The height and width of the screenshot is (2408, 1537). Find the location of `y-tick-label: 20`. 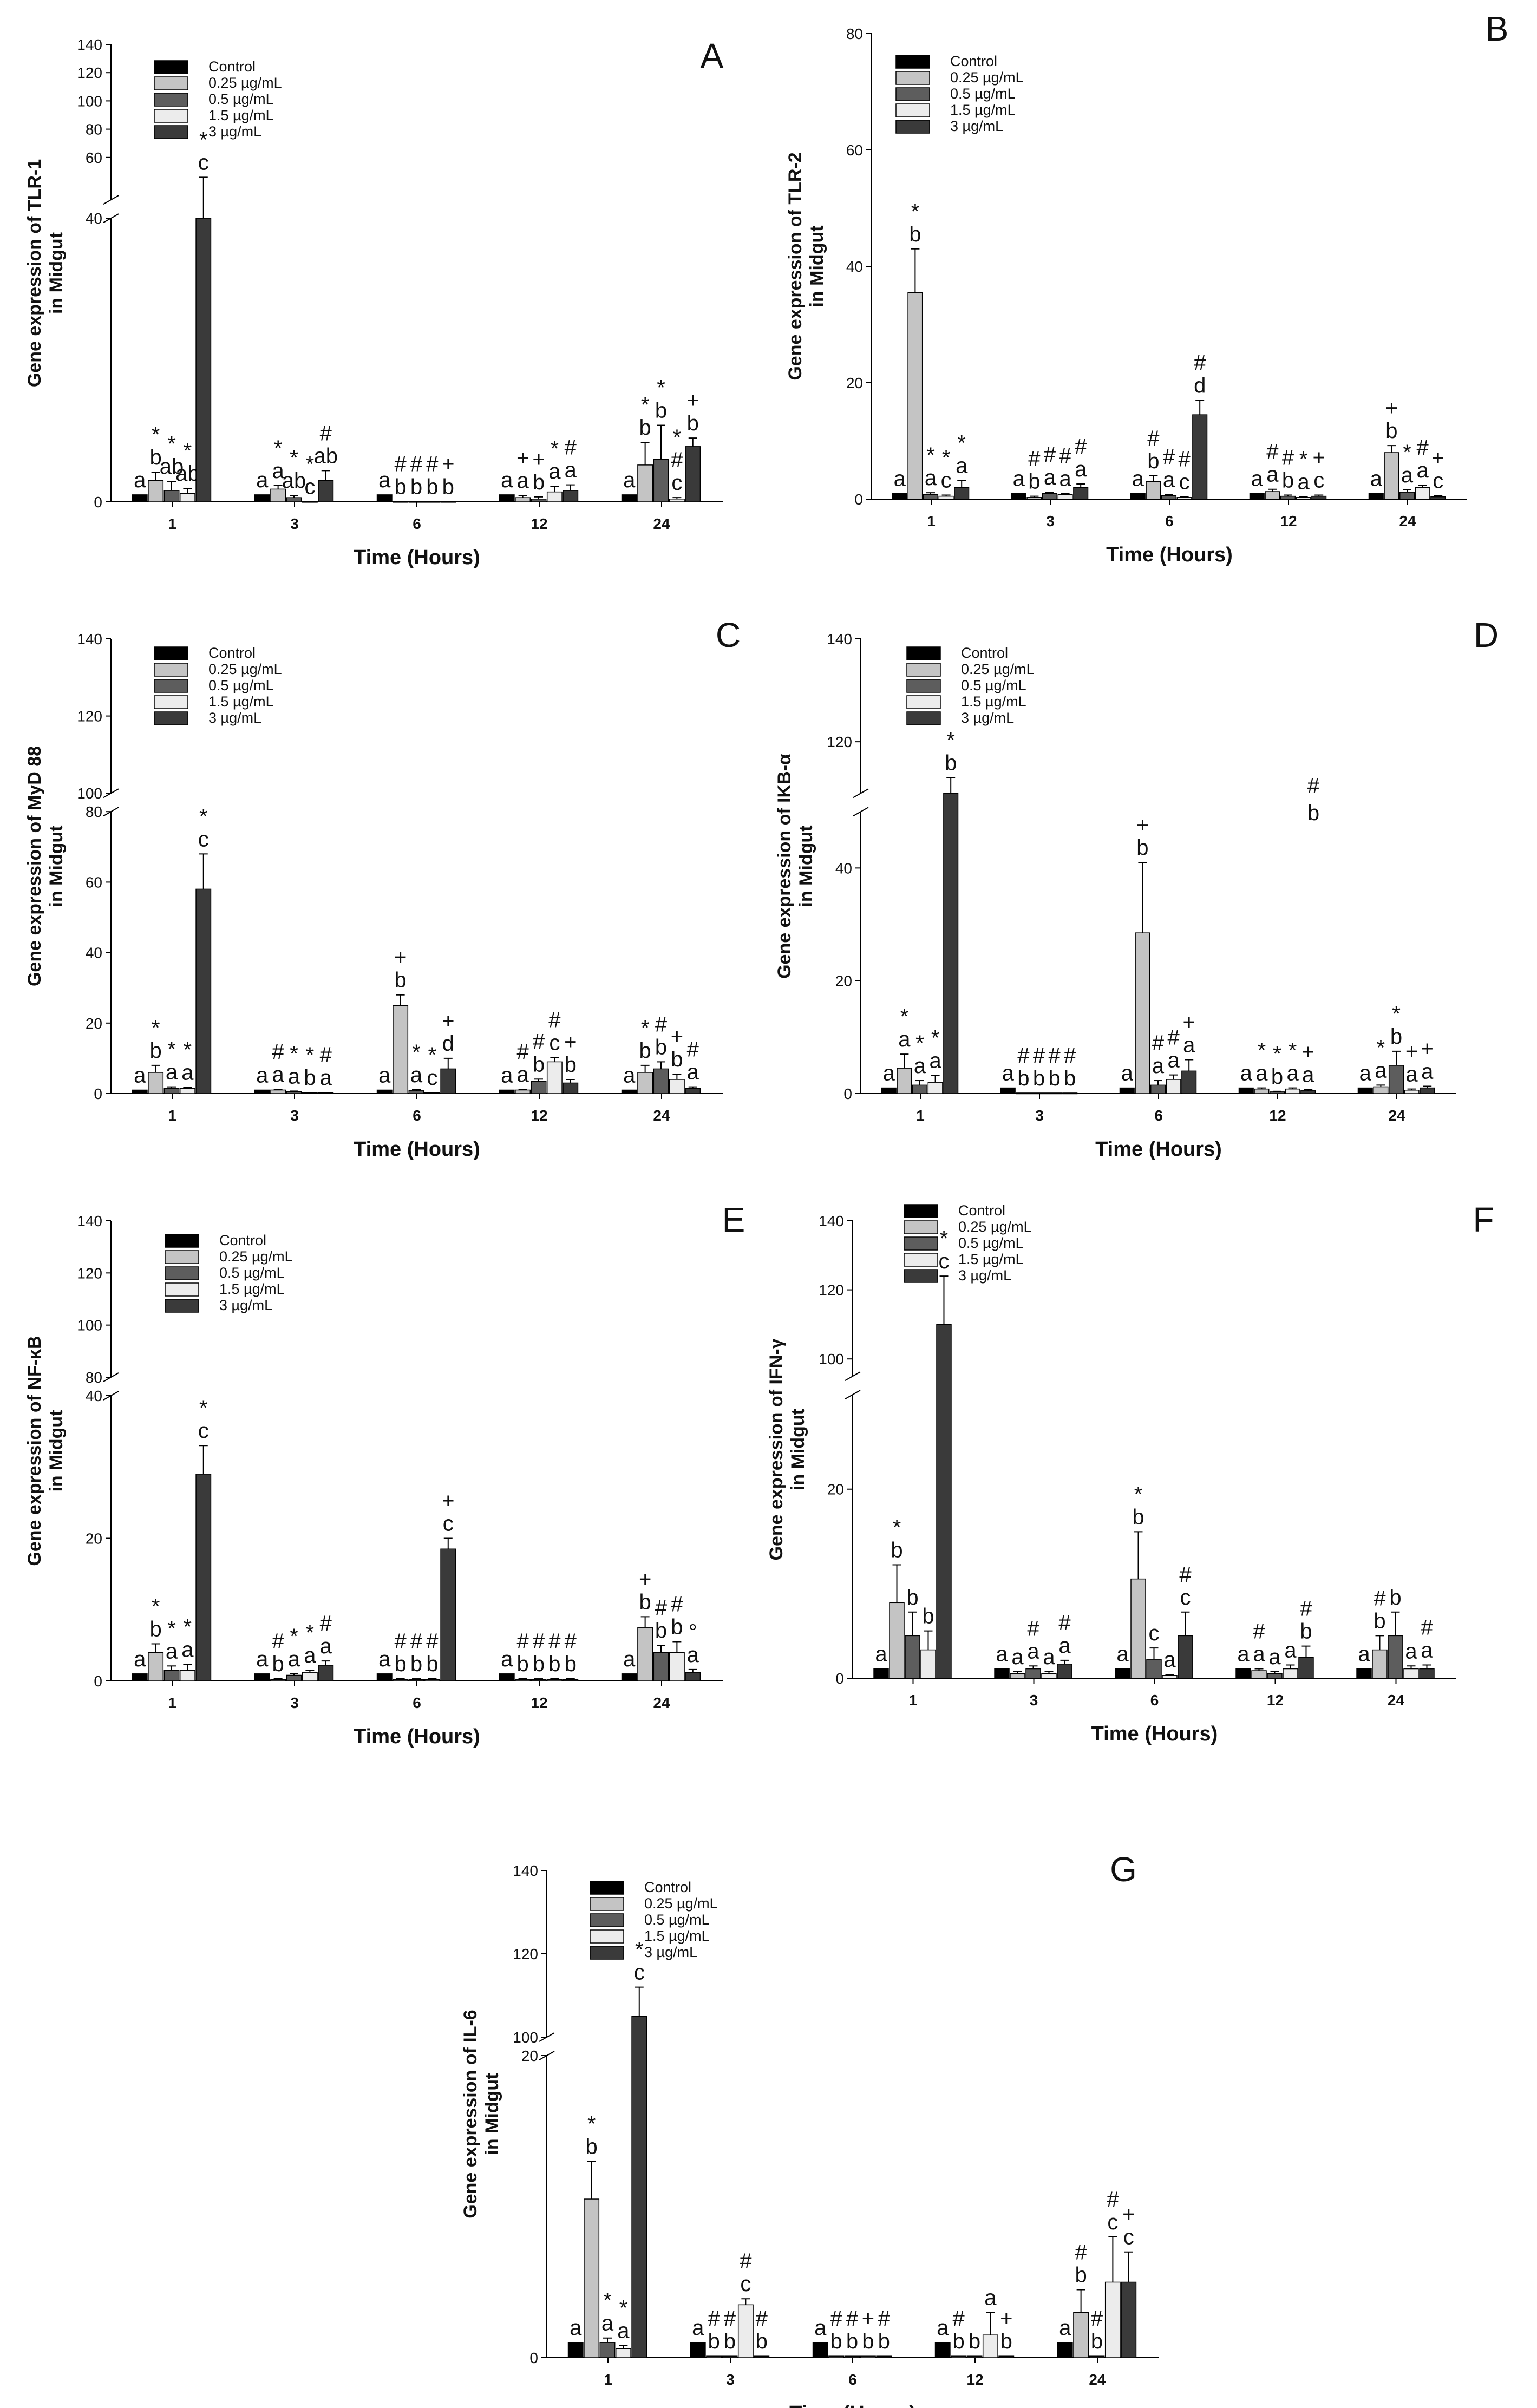

y-tick-label: 20 is located at coordinates (94, 1538).